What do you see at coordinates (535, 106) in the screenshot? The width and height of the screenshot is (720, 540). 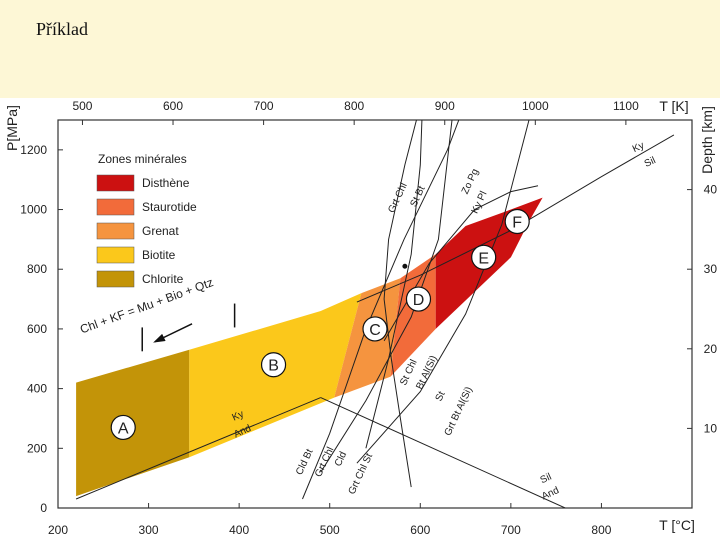 I see `x-top-tick-label: 1000` at bounding box center [535, 106].